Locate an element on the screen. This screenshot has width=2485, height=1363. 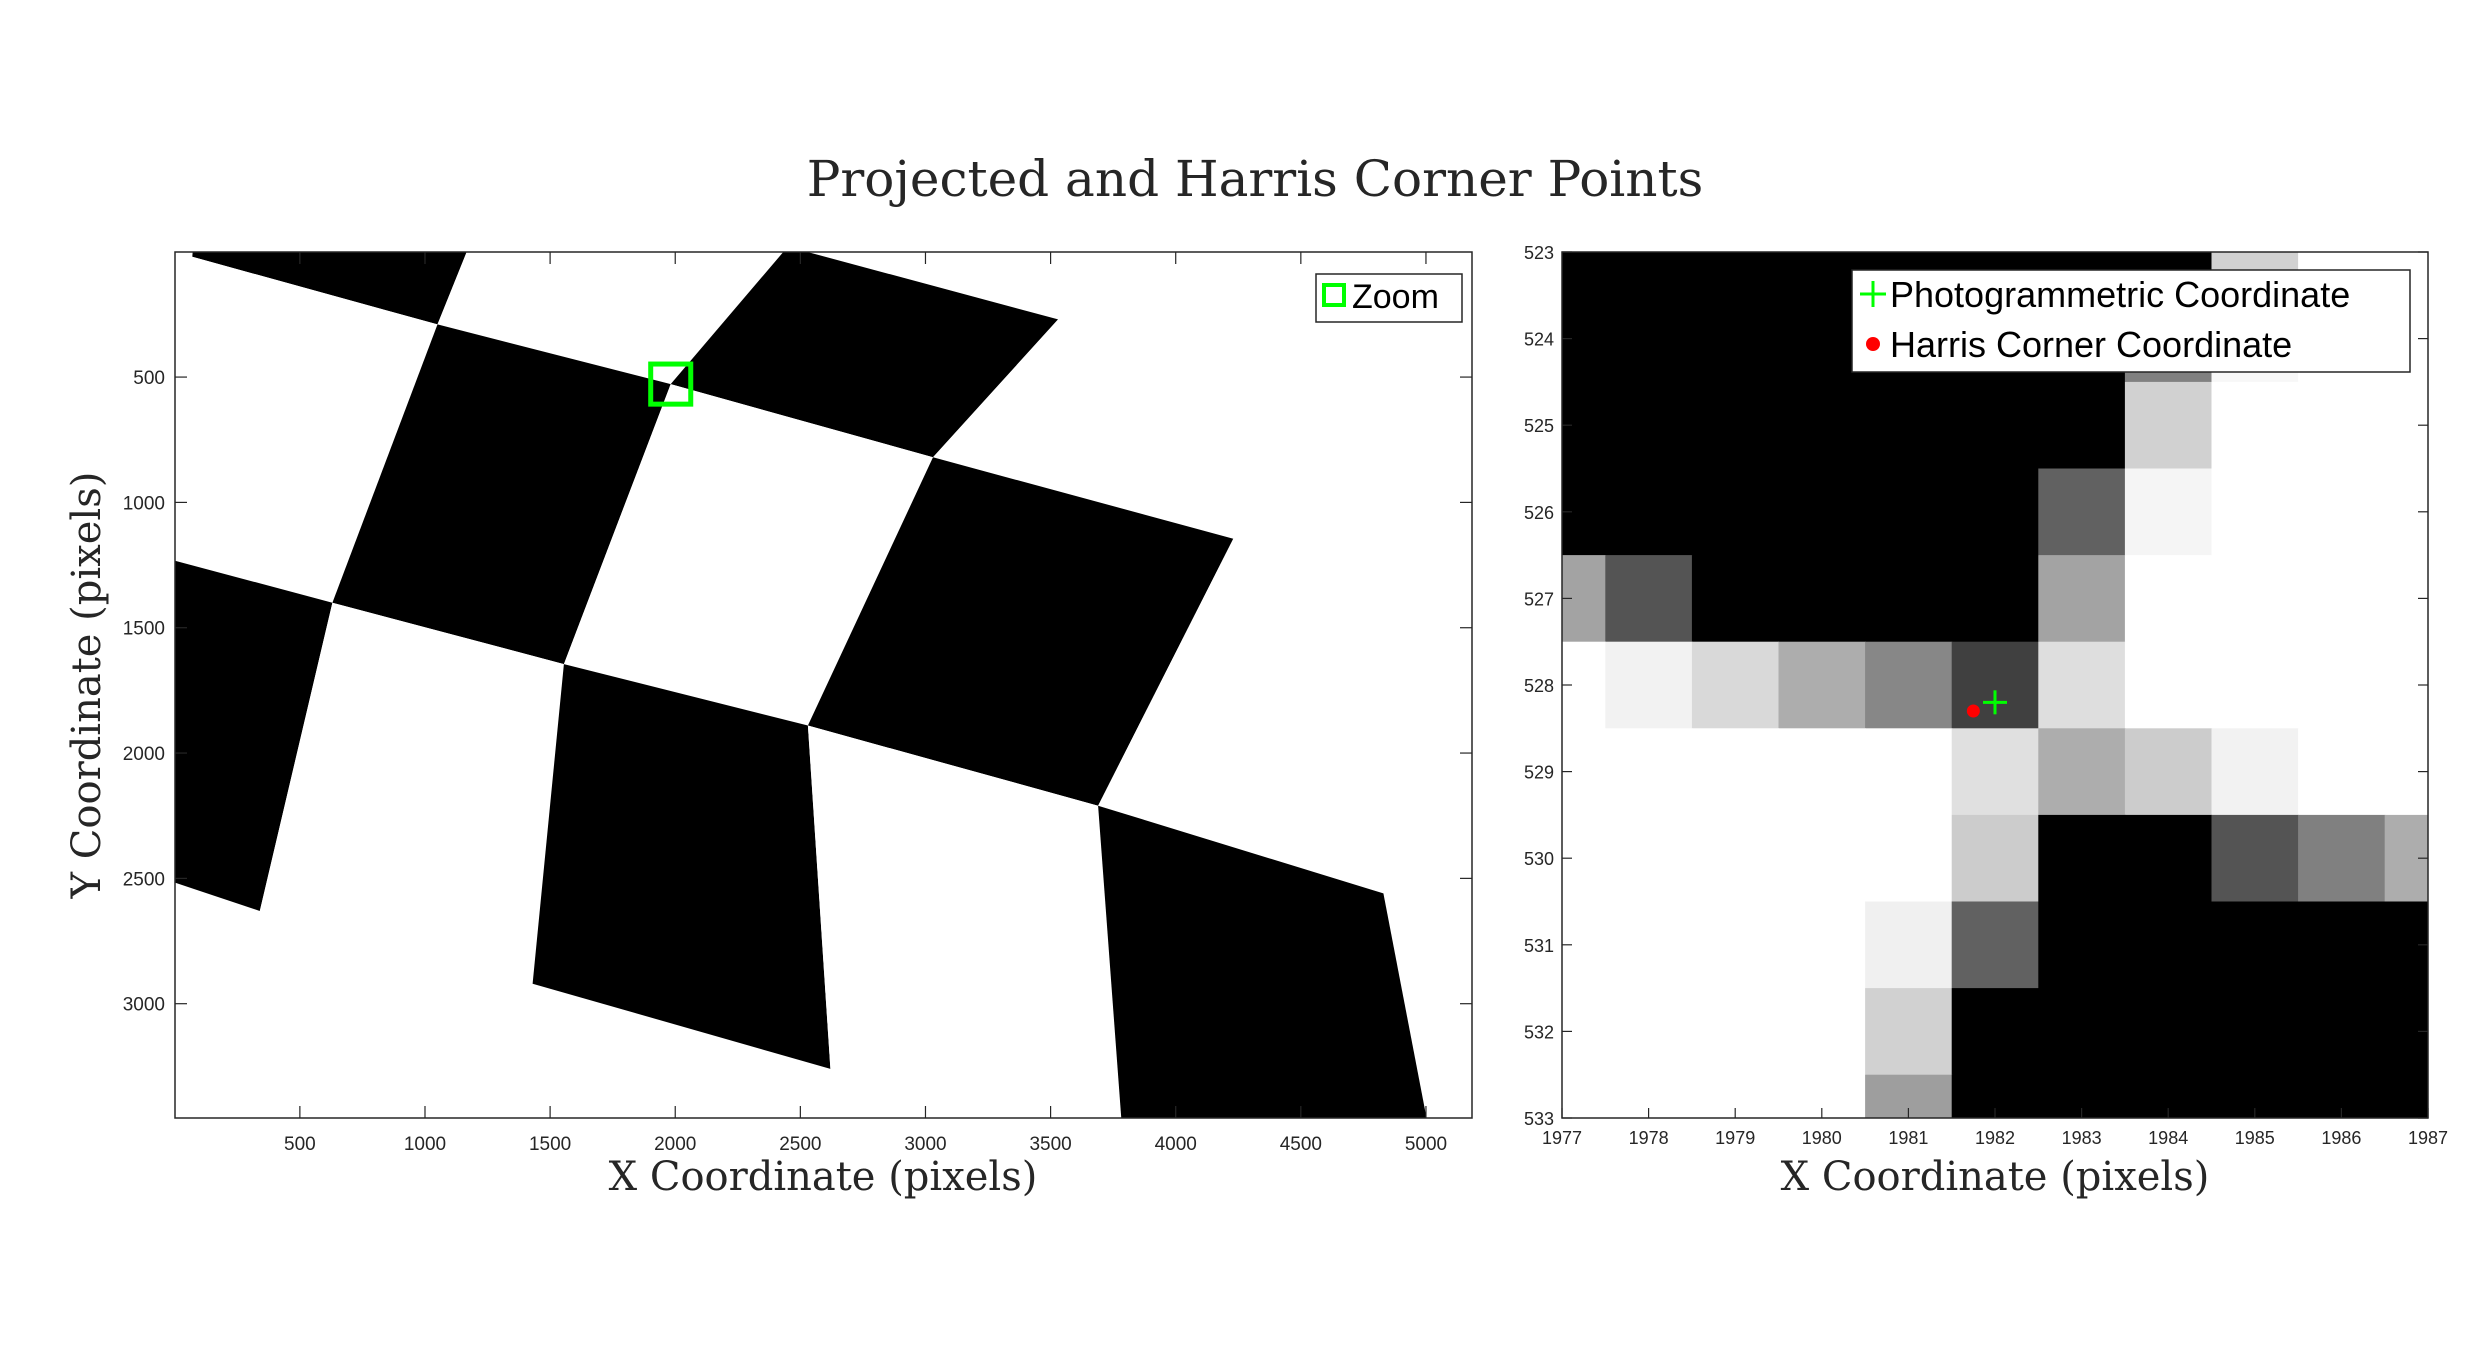
x-tick-label: 3000 is located at coordinates (925, 1144).